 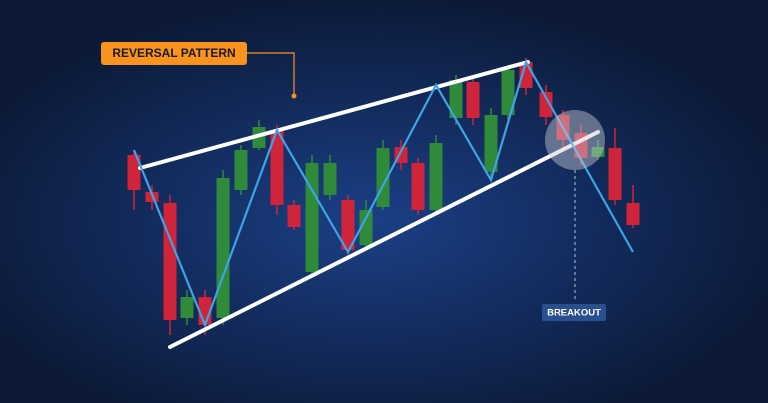 I want to click on breakout-label: BREAKOUT, so click(x=574, y=313).